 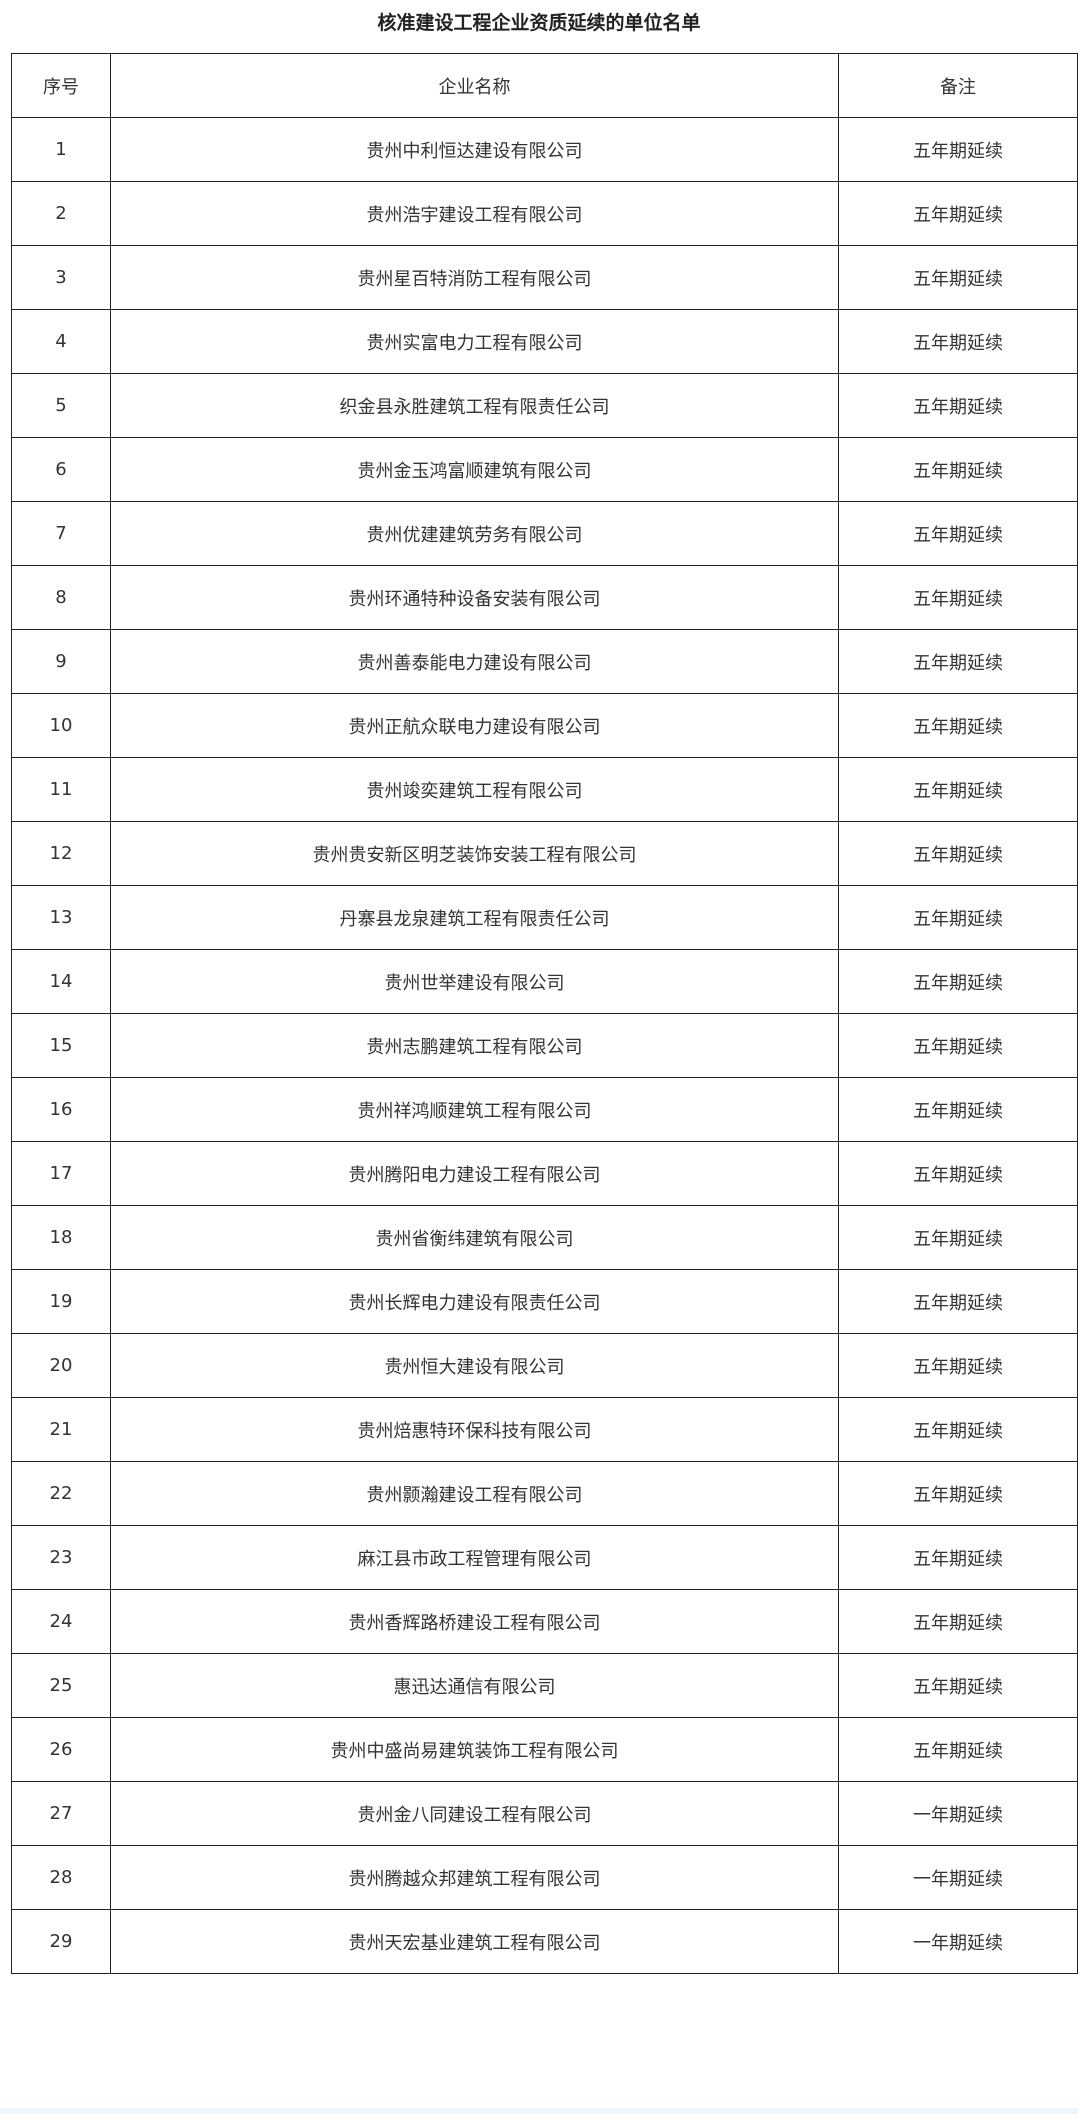 What do you see at coordinates (61, 341) in the screenshot?
I see `row-index: 4` at bounding box center [61, 341].